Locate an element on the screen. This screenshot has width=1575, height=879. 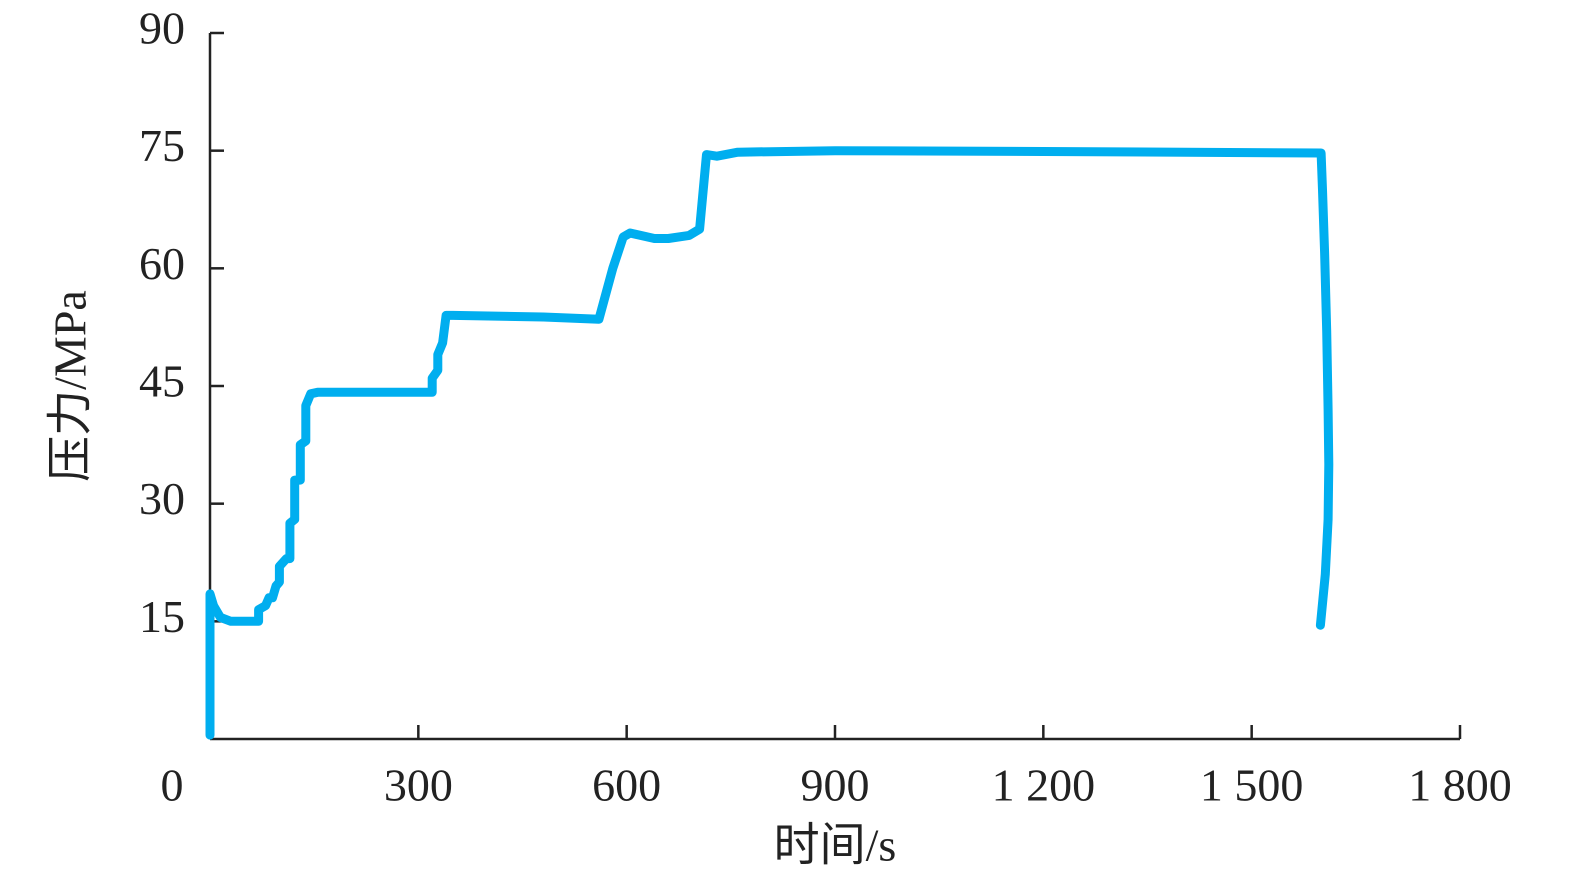
y-tick-label: 15 is located at coordinates (162, 616).